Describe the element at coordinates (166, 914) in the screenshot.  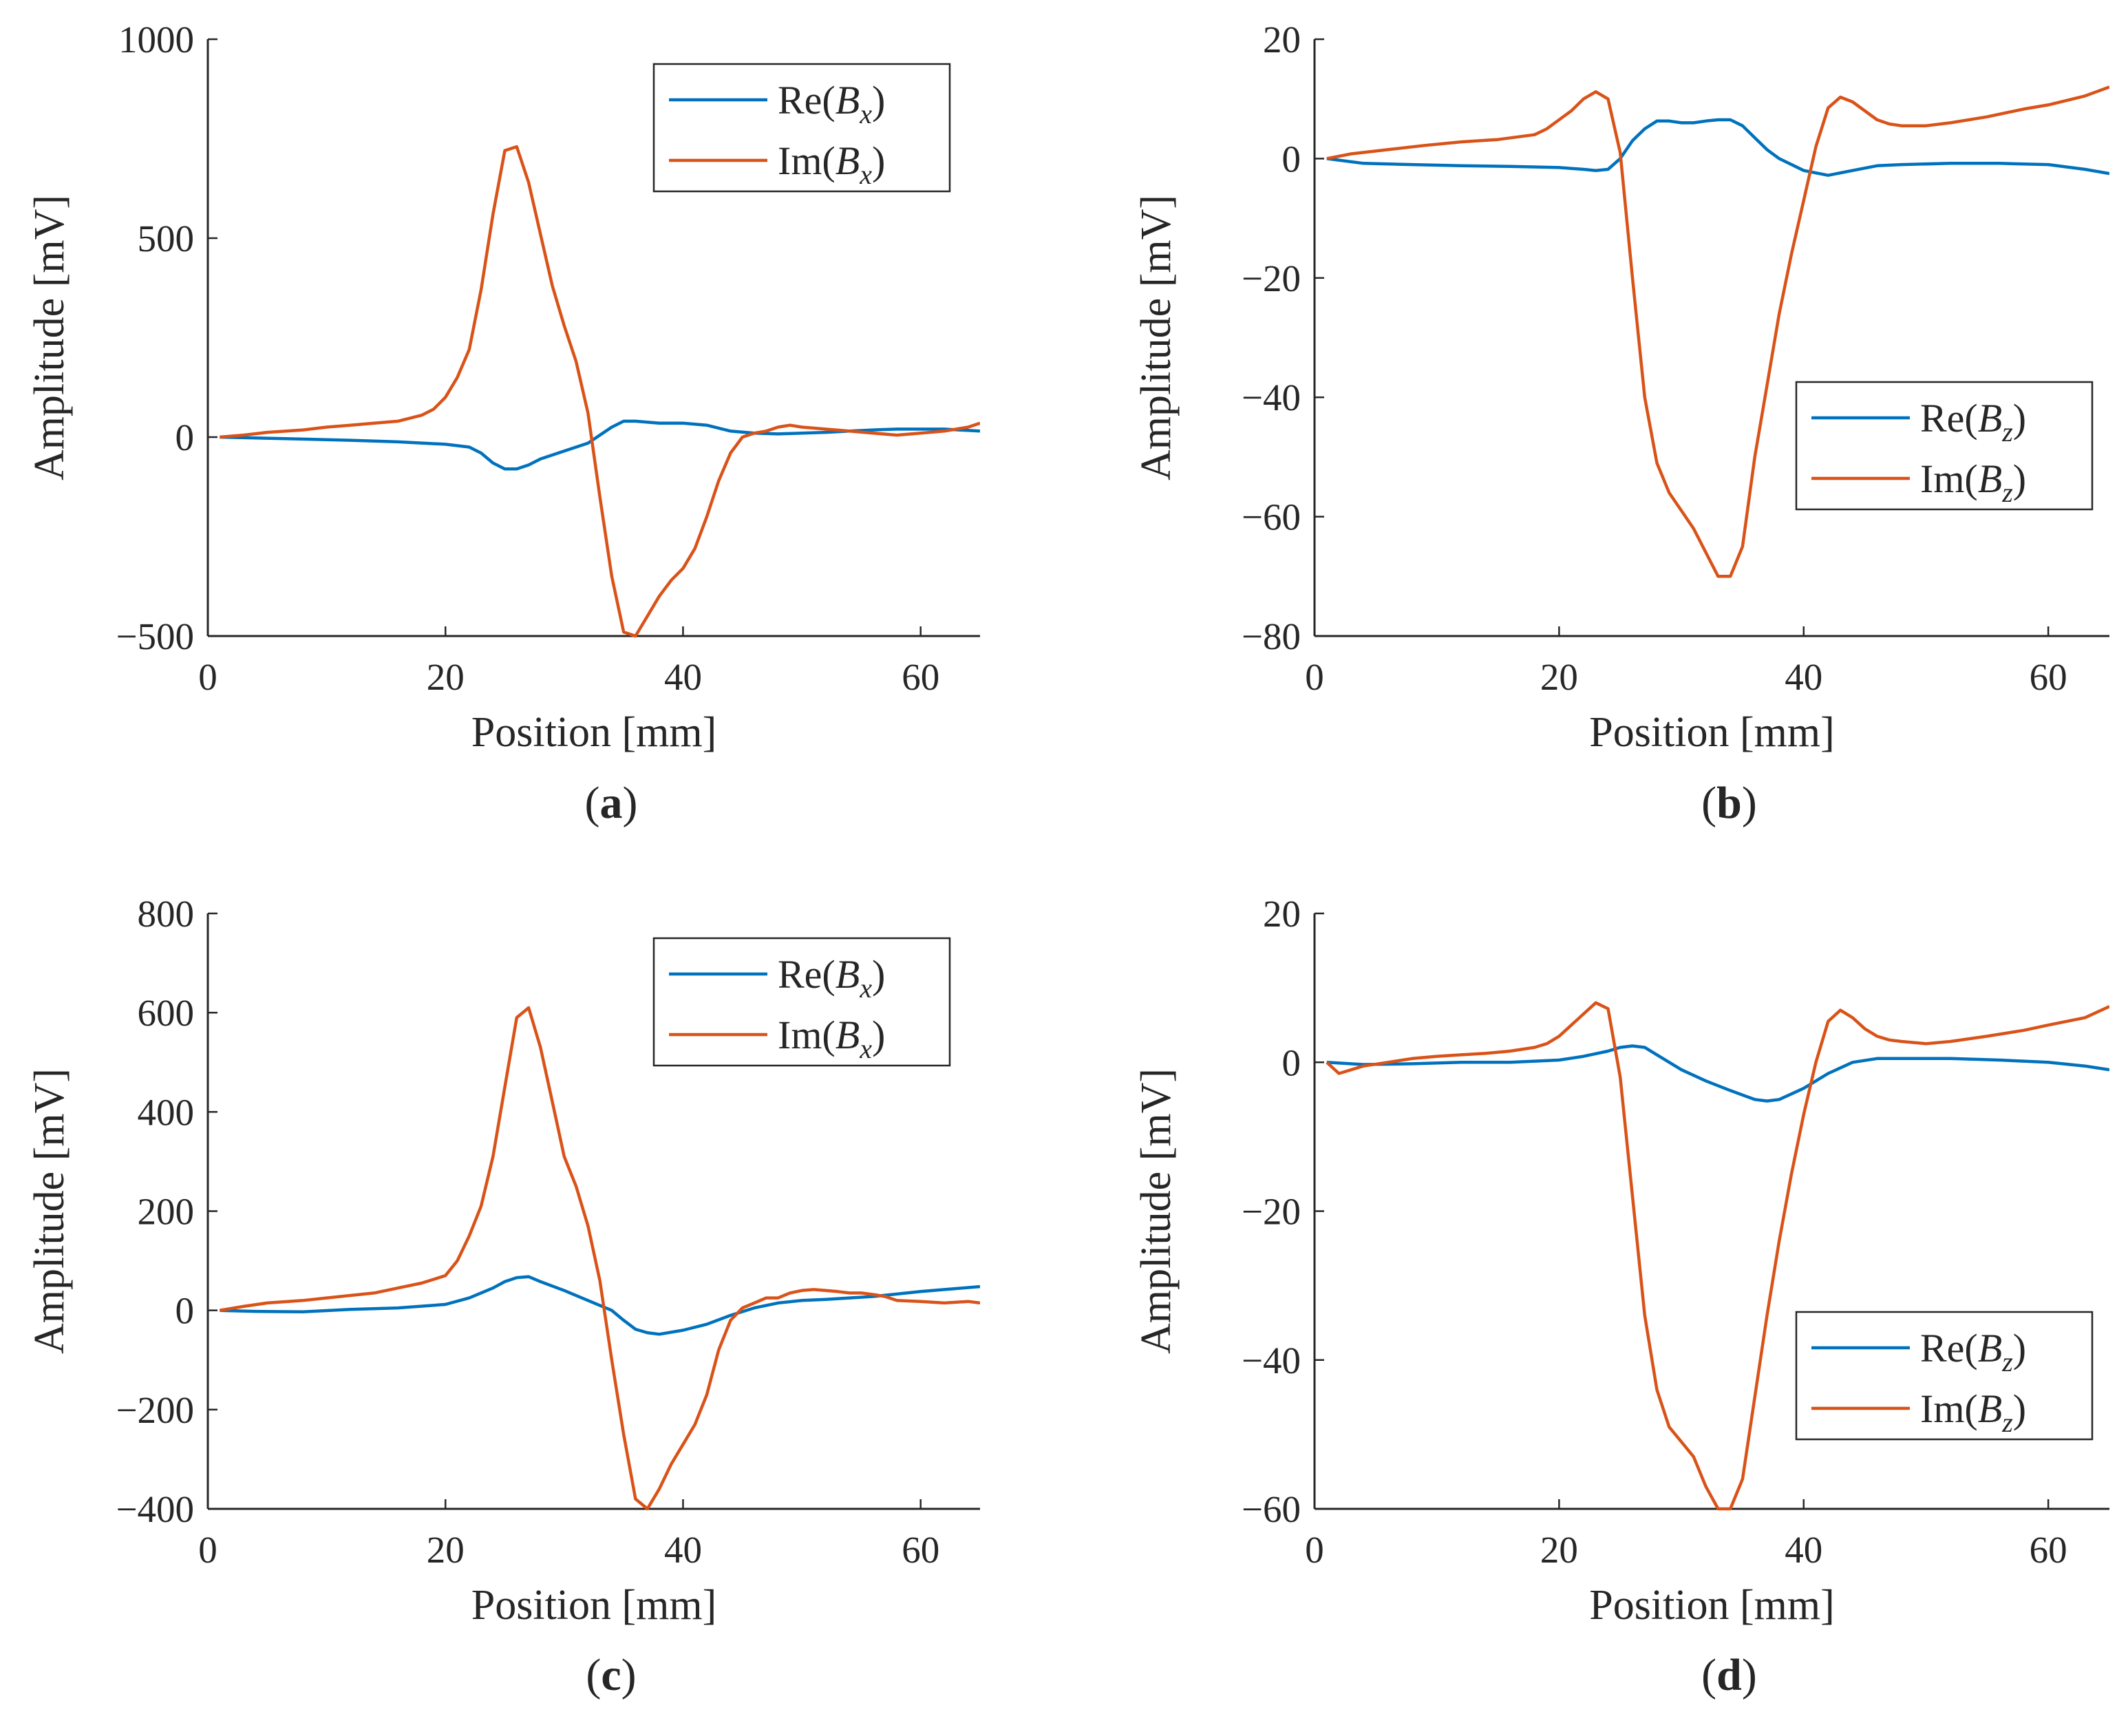
I see `y-tick-label: 800` at that location.